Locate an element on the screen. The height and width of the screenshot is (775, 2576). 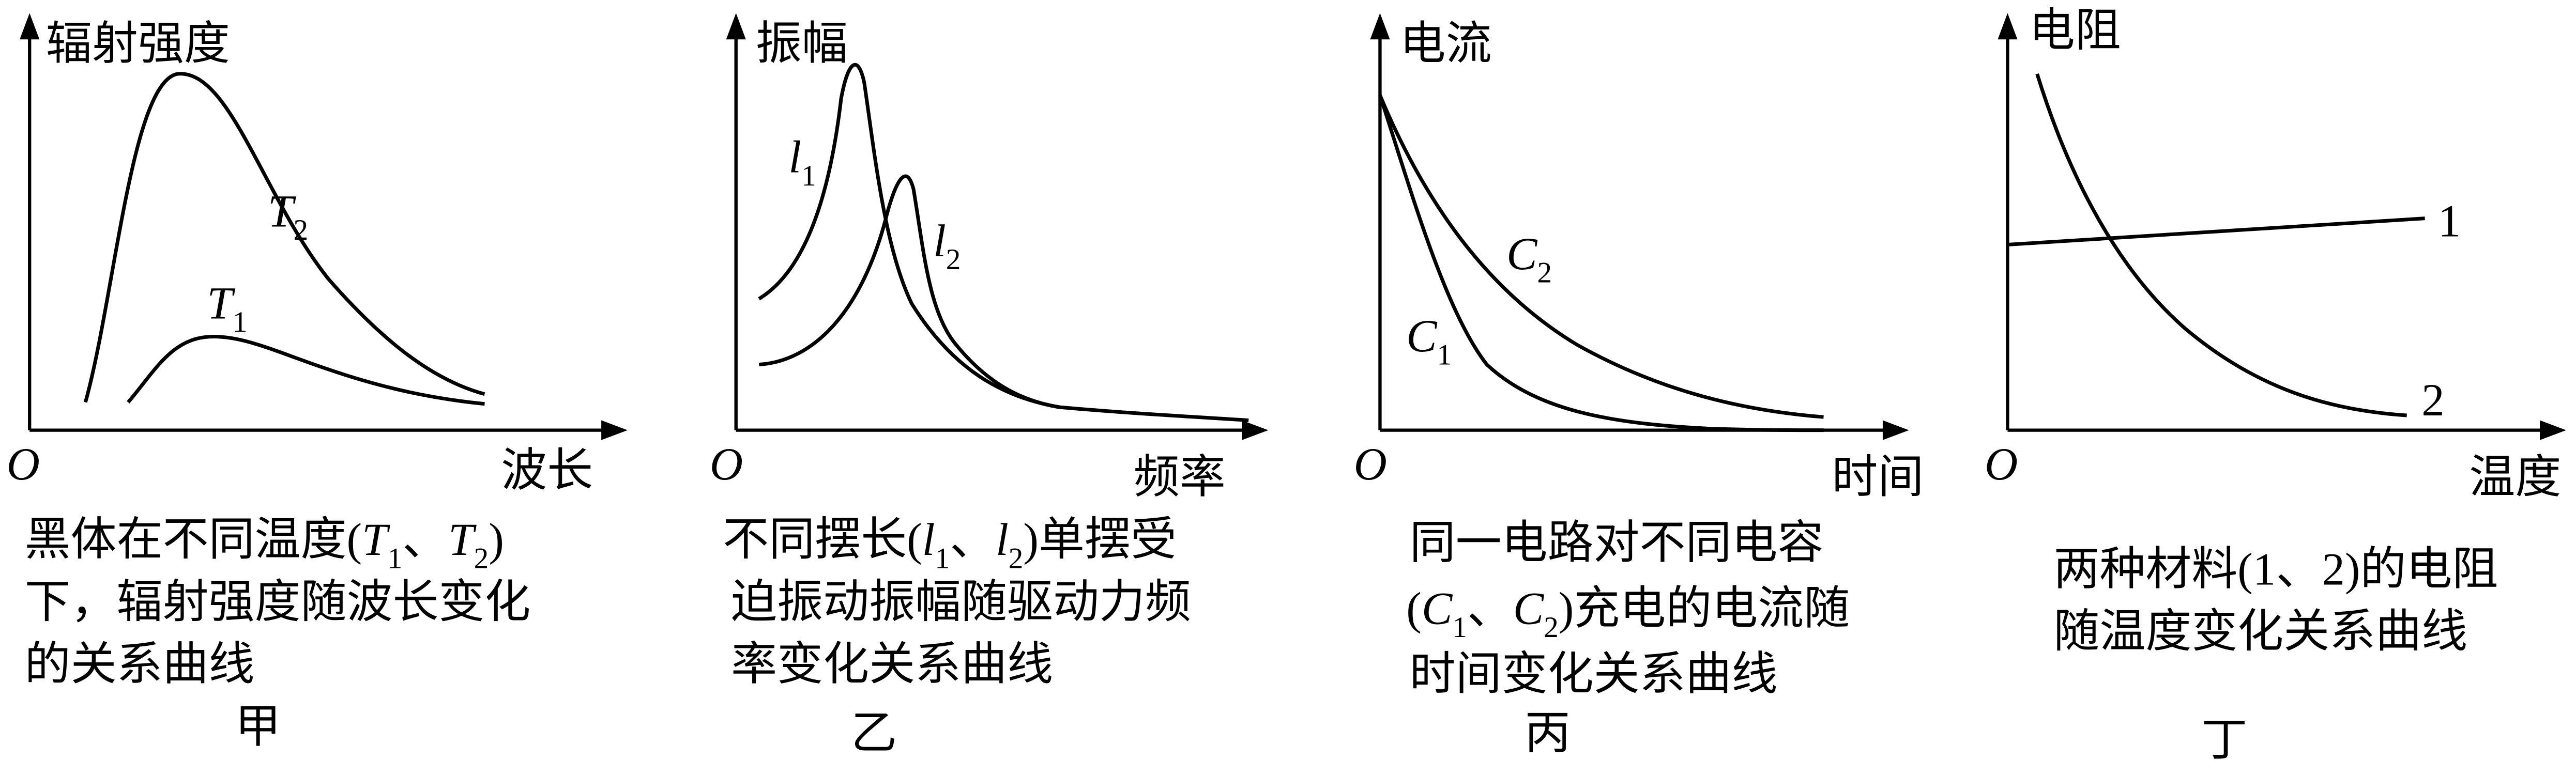
text-run: 的关系曲线 is located at coordinates (140, 665).